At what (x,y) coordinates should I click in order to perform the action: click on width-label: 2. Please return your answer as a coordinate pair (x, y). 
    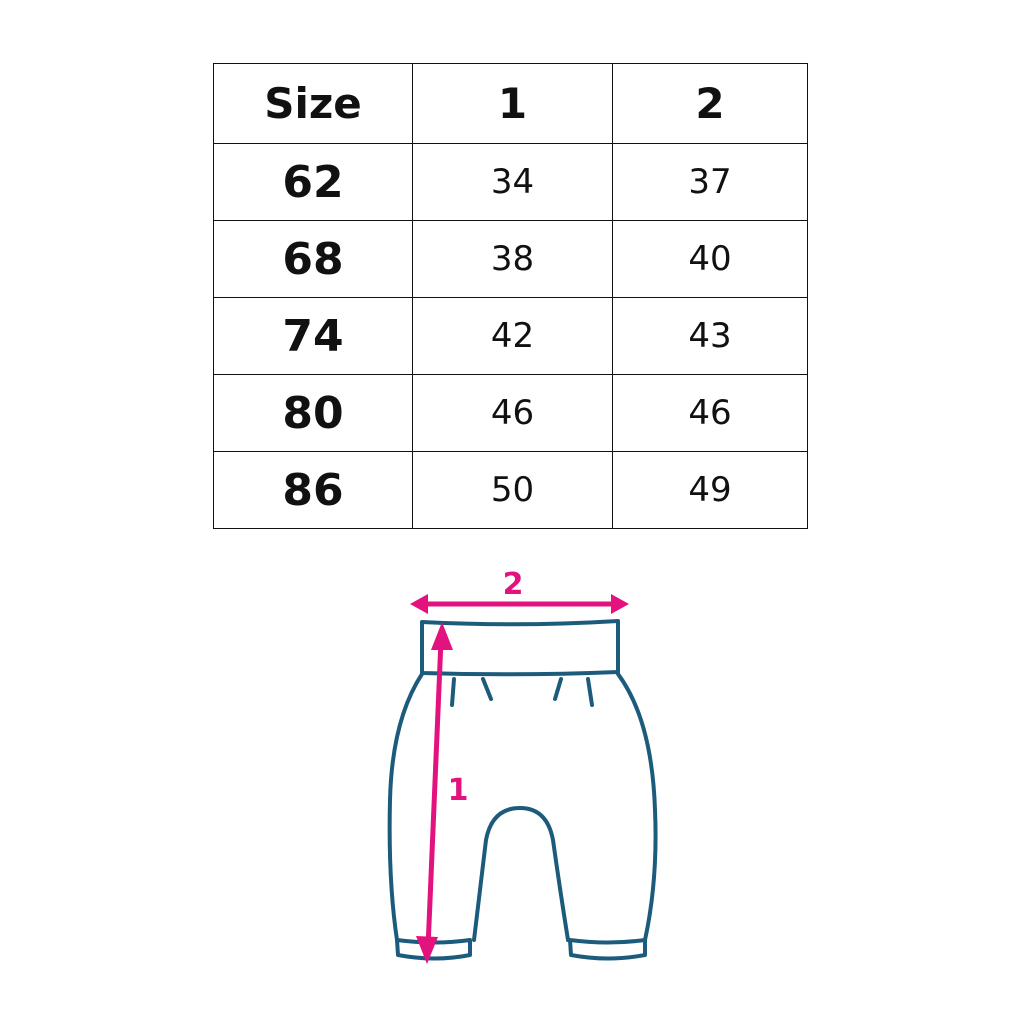
    Looking at the image, I should click on (513, 584).